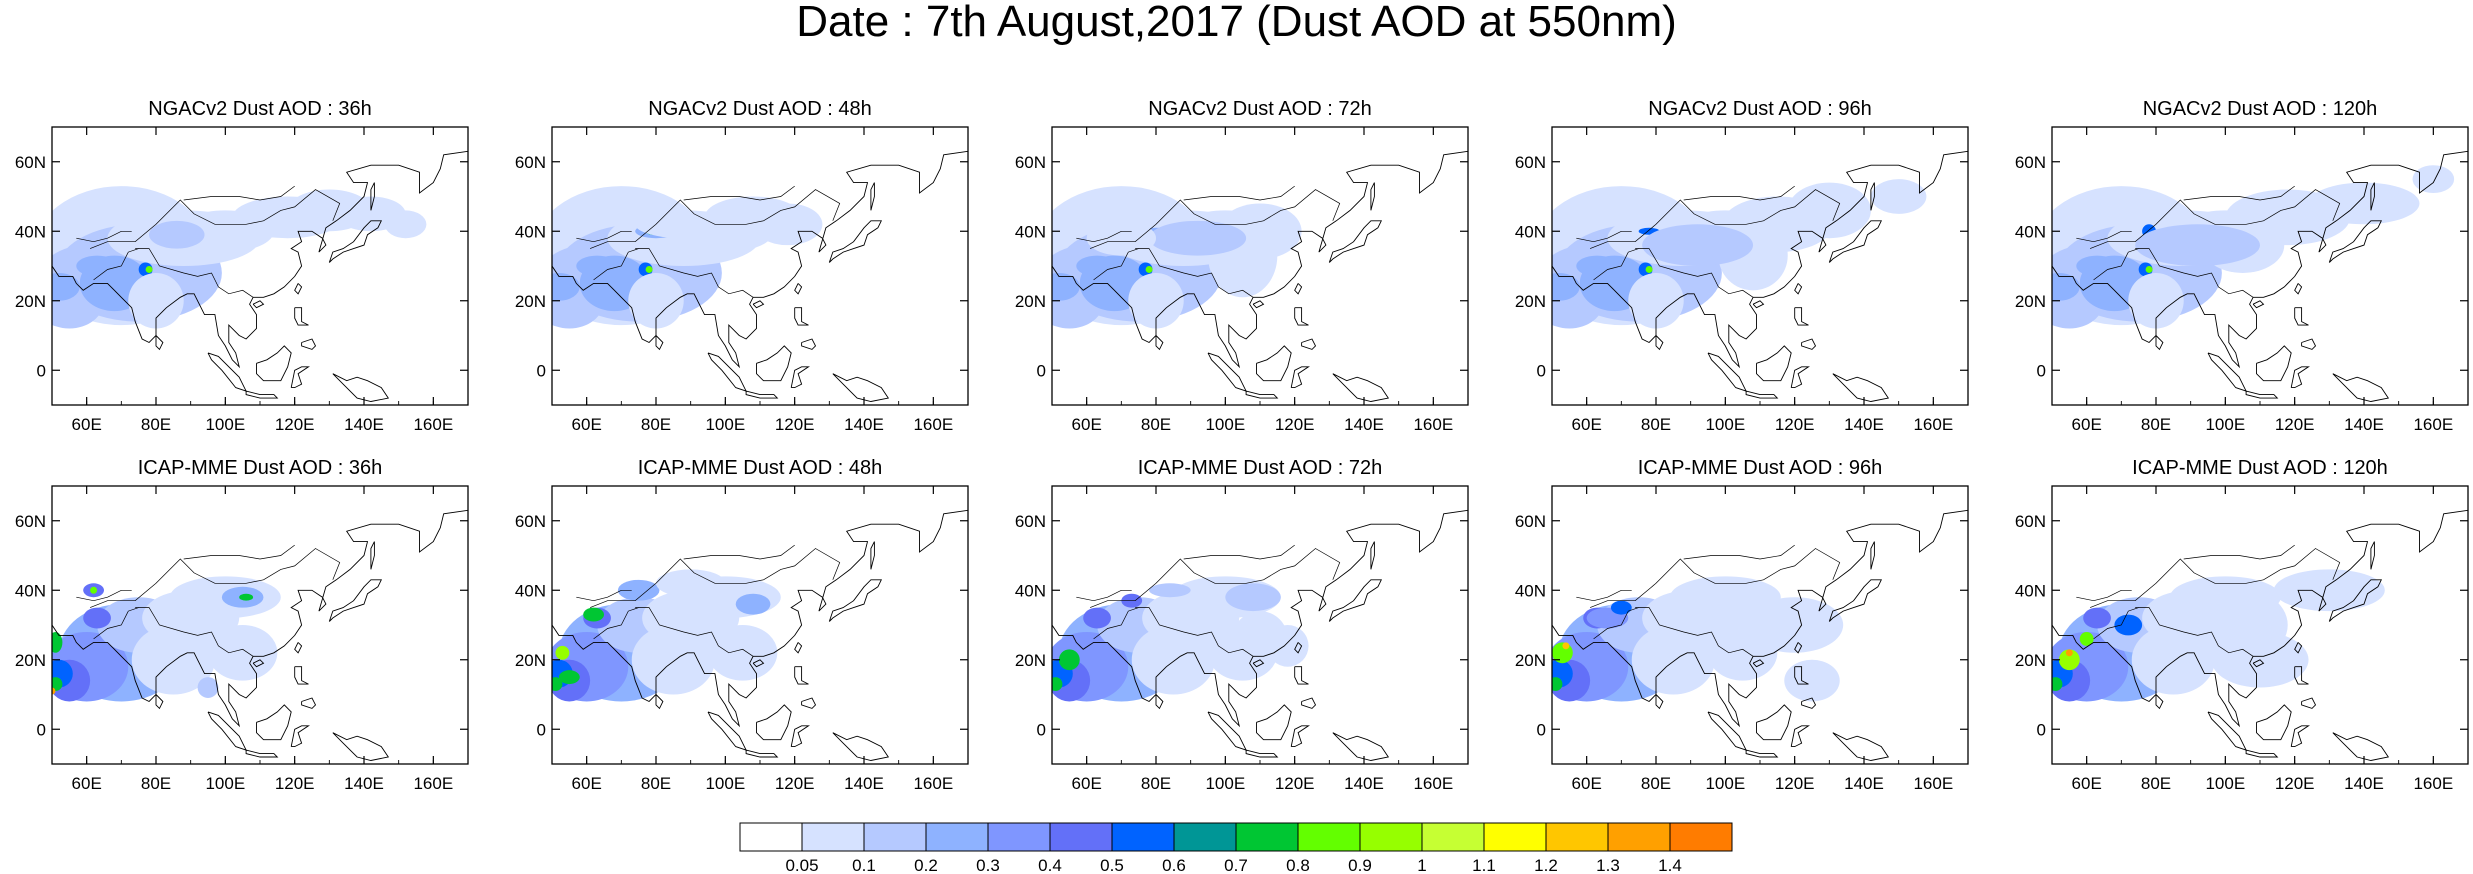 This screenshot has width=2473, height=874. What do you see at coordinates (801, 865) in the screenshot?
I see `colorbar-label: 0.05` at bounding box center [801, 865].